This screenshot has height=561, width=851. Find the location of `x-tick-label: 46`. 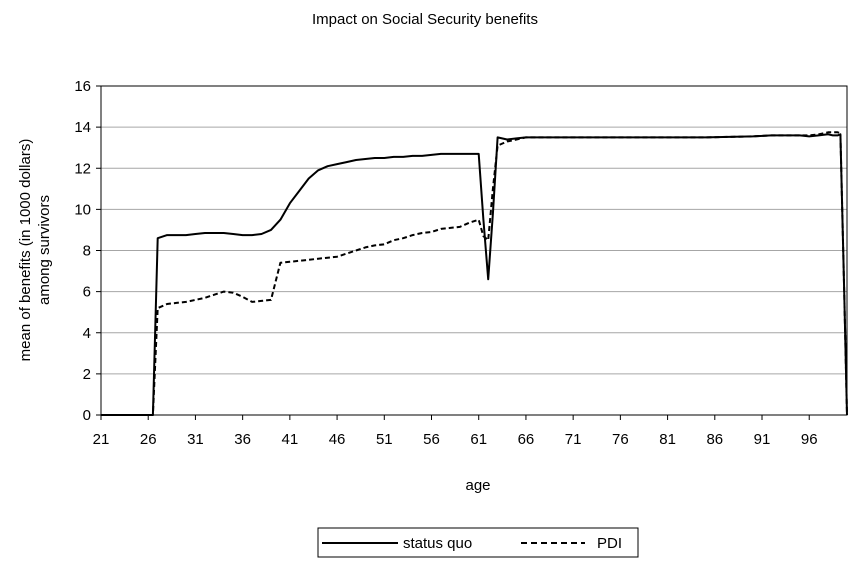

x-tick-label: 46 is located at coordinates (337, 439).